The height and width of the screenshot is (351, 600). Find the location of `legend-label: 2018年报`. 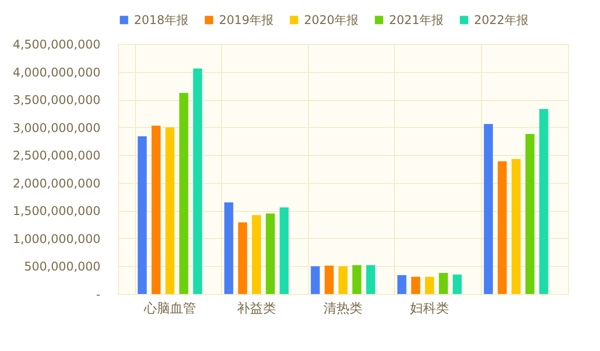

legend-label: 2018年报 is located at coordinates (161, 20).